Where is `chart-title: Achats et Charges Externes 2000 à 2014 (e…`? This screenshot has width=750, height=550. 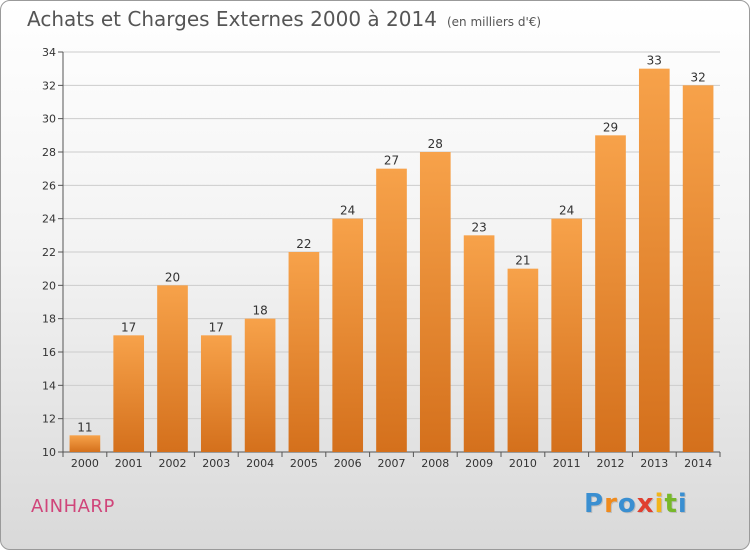 chart-title: Achats et Charges Externes 2000 à 2014 (e… is located at coordinates (284, 19).